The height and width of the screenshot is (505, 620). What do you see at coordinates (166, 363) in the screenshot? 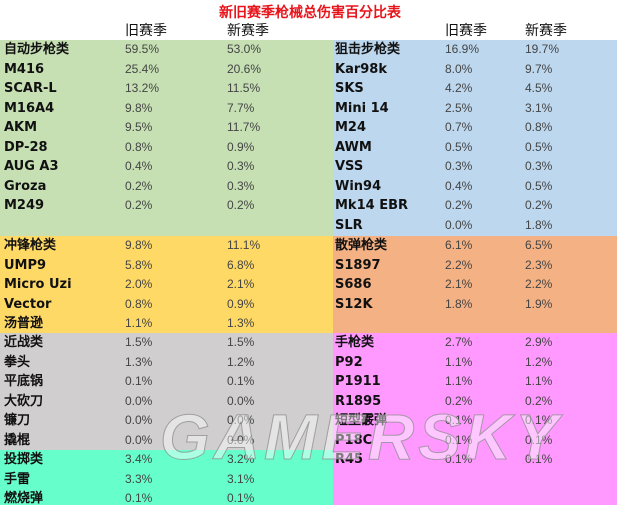
I see `table-row: 拳头 1.3% 1.2%` at bounding box center [166, 363].